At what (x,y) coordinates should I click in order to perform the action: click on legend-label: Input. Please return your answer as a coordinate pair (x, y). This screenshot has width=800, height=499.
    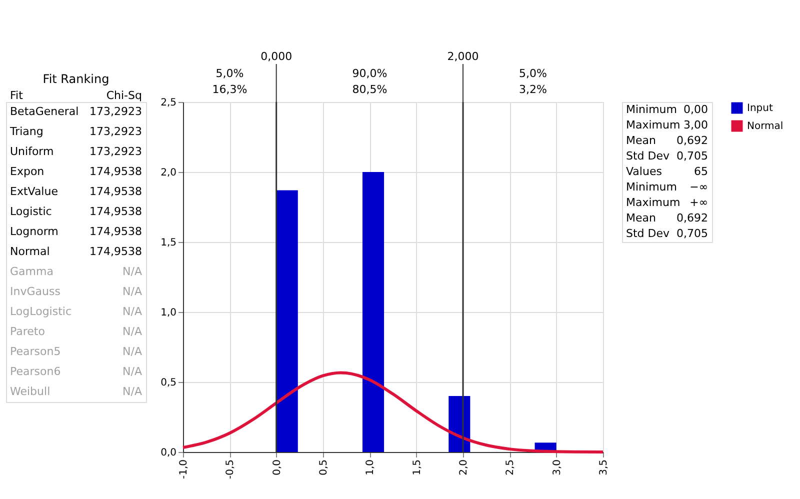
    Looking at the image, I should click on (760, 108).